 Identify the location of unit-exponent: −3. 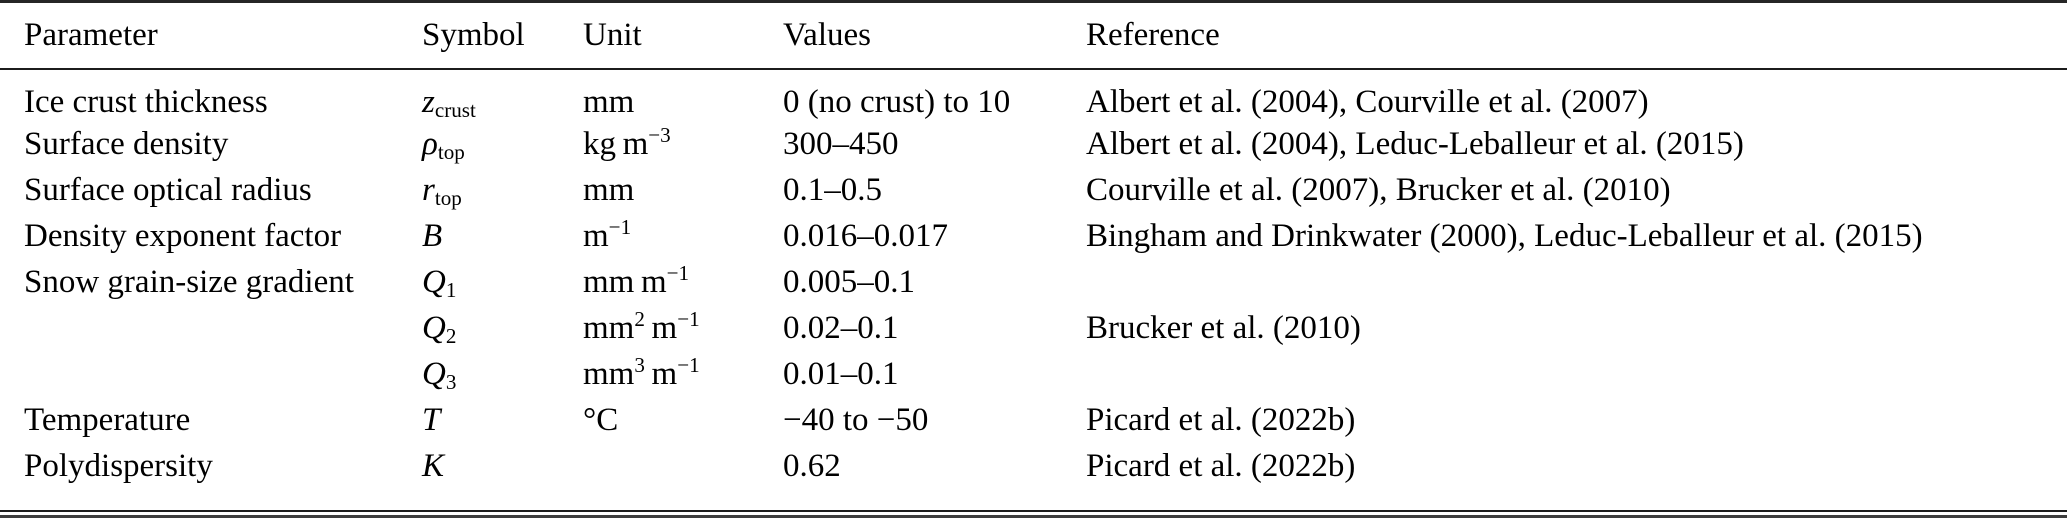
(659, 134).